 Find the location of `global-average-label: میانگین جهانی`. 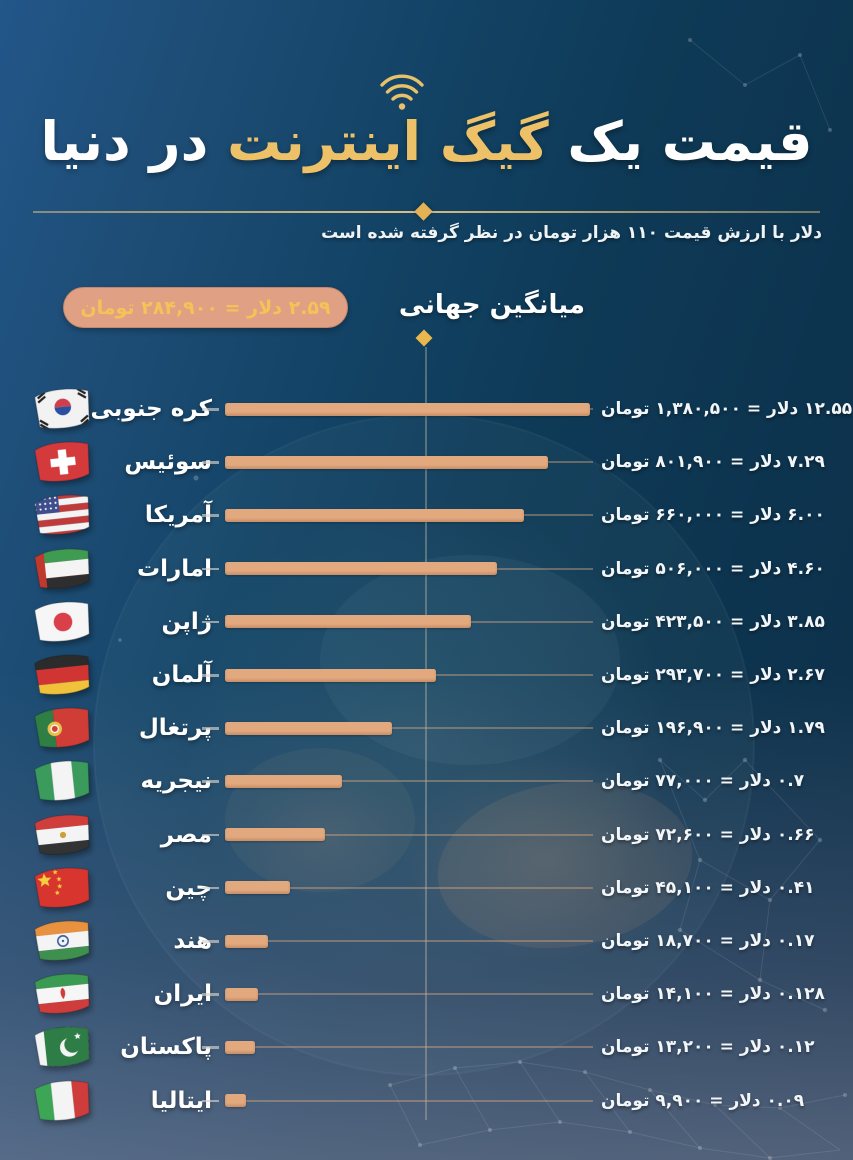

global-average-label: میانگین جهانی is located at coordinates (491, 305).